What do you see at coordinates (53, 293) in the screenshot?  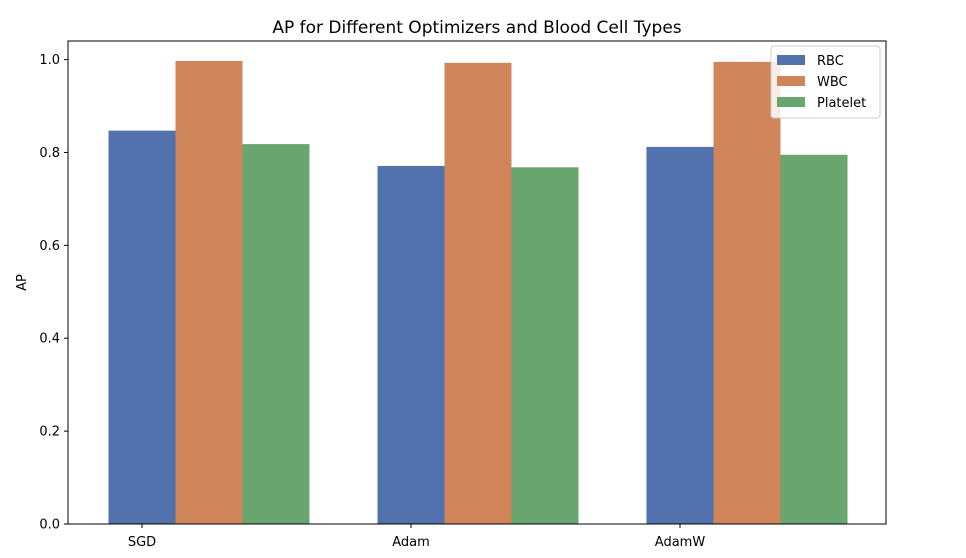 I see `y-axis: 0.0 0.2 0.4 0.6 0.8 1.0` at bounding box center [53, 293].